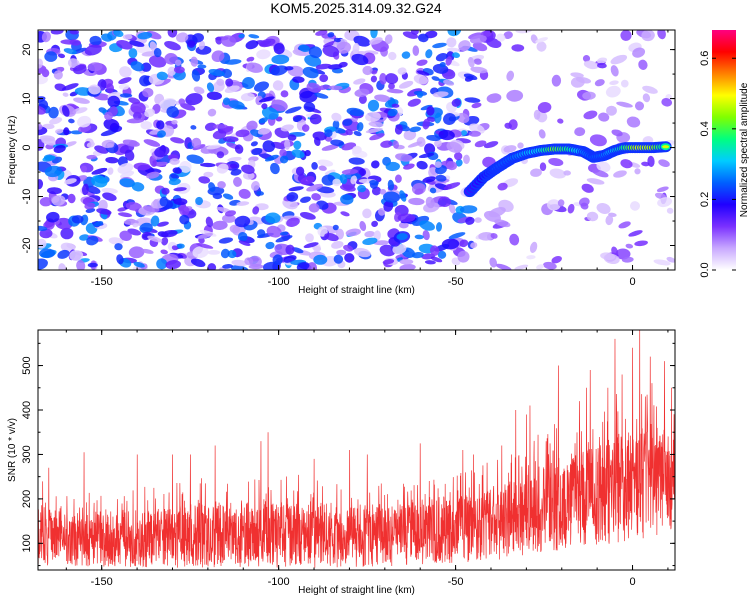 This screenshot has height=600, width=750. What do you see at coordinates (356, 590) in the screenshot?
I see `snr-x-label: Height of straight line (km)` at bounding box center [356, 590].